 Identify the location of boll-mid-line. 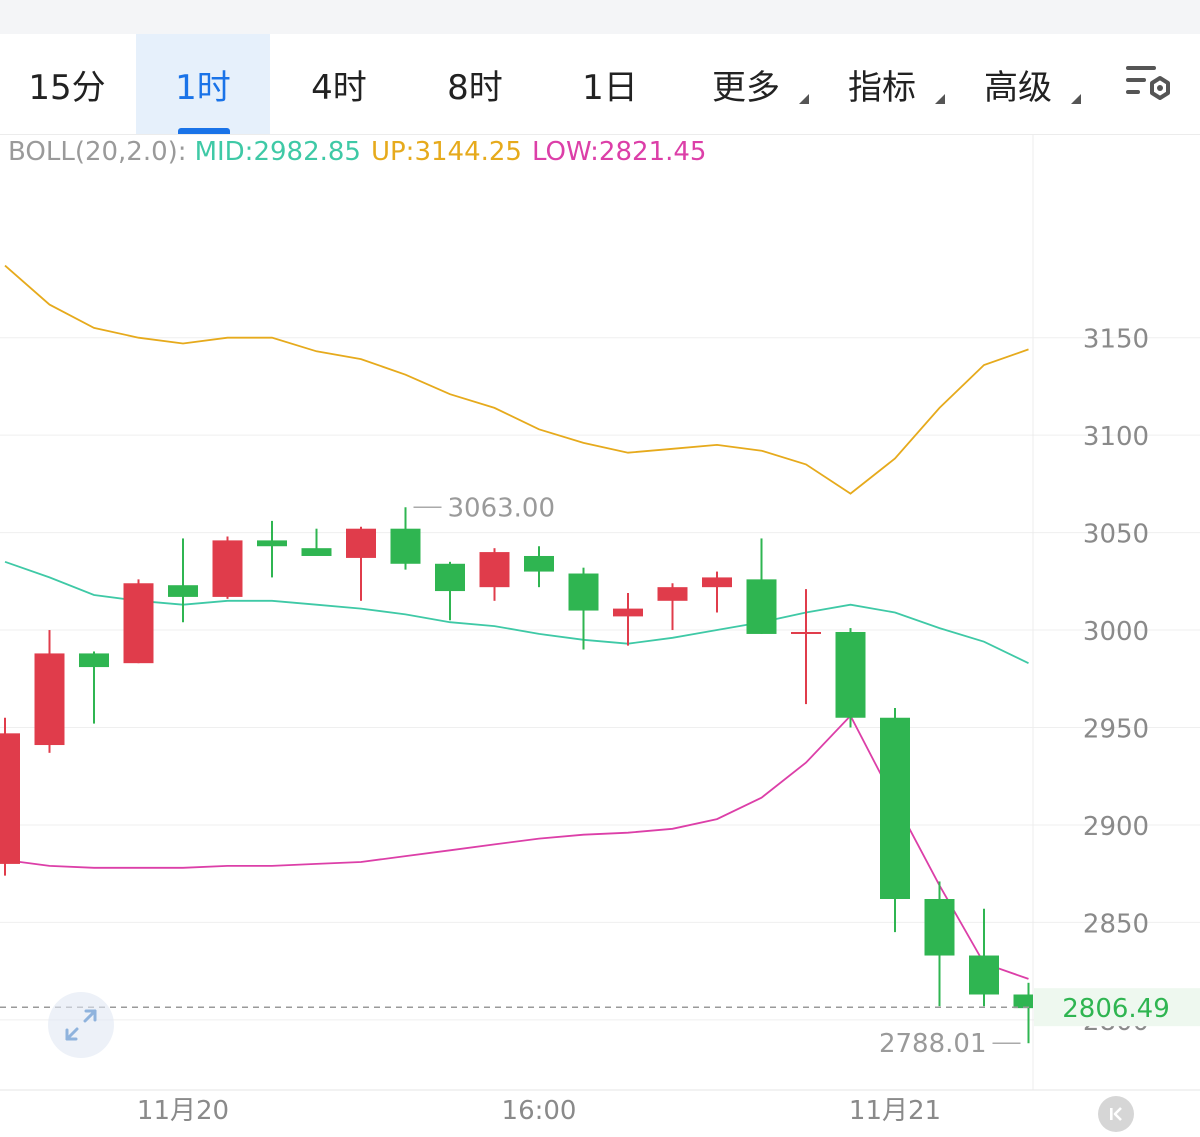
(516, 612).